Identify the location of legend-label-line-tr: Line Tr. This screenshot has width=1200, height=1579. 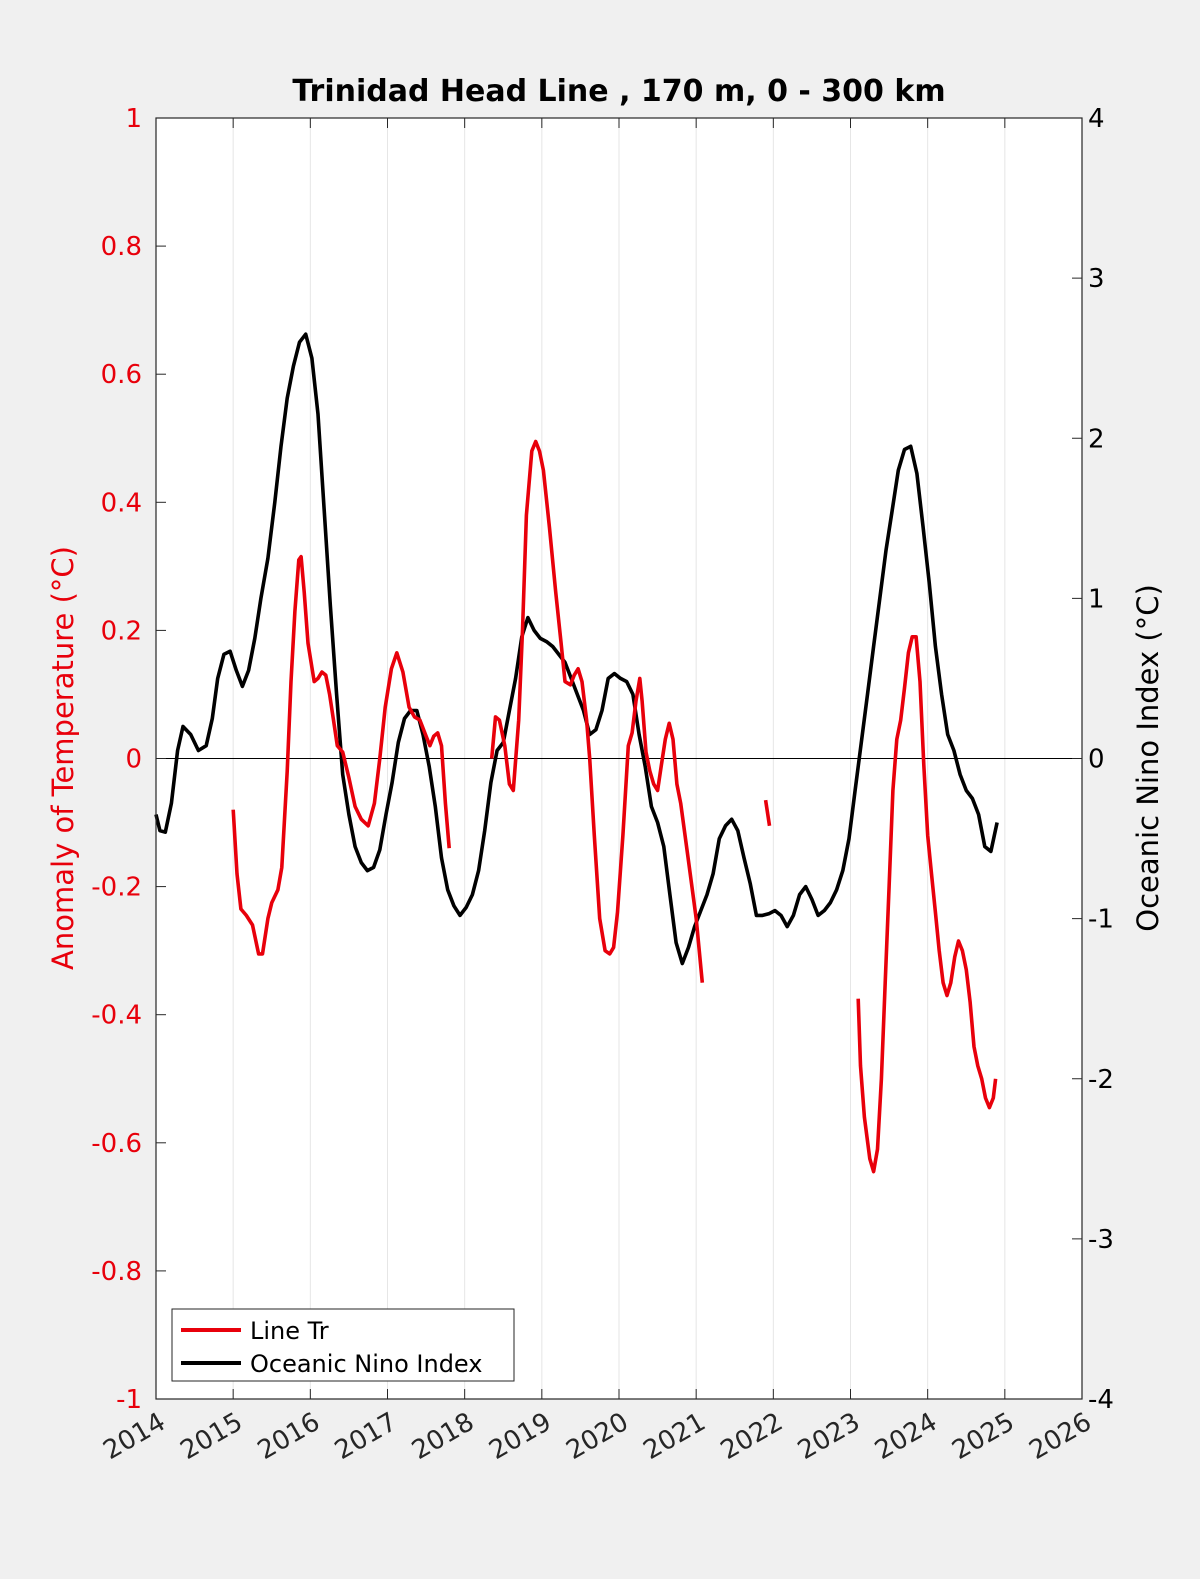
(289, 1331).